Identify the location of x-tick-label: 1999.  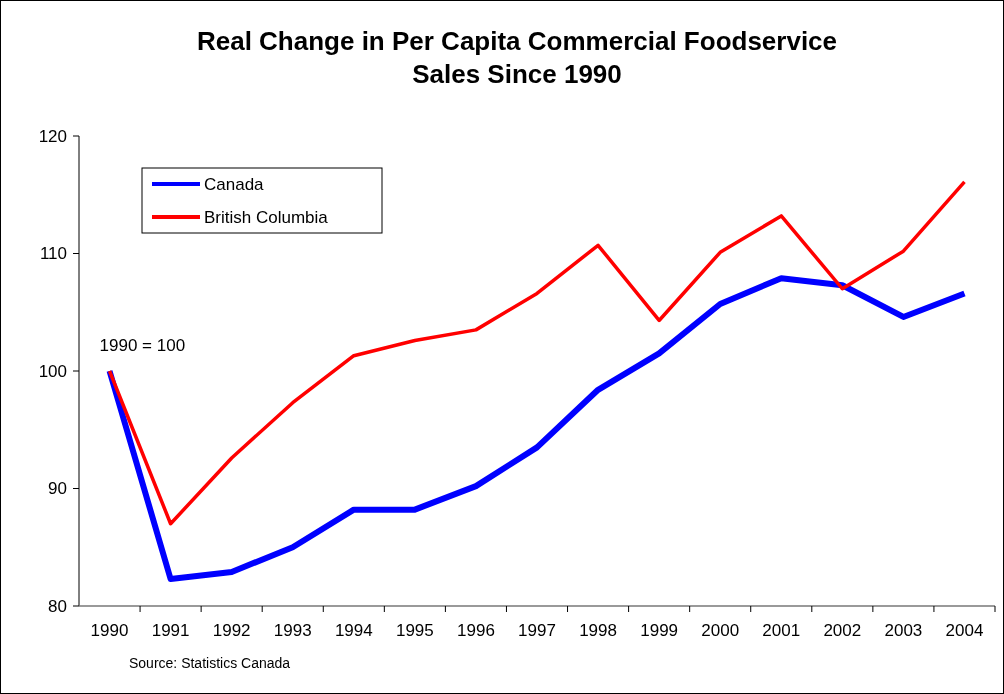
(659, 630).